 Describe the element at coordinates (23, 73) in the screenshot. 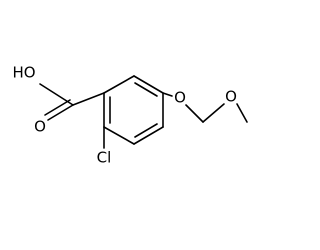

I see `atom-label: HO` at that location.